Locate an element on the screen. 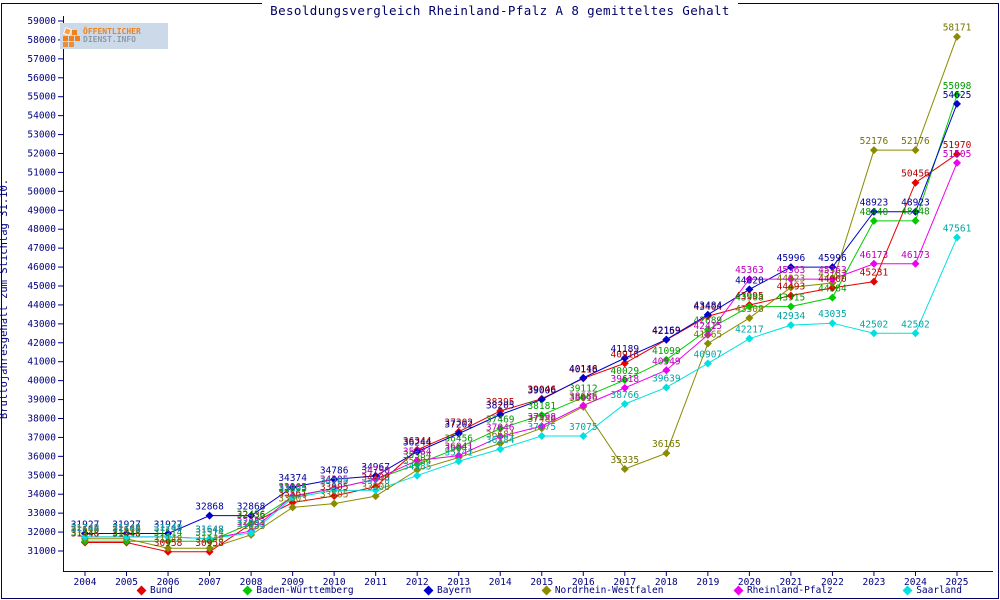 This screenshot has width=1000, height=600. legend-item-baden-w-rttemberg: Baden-Württemberg is located at coordinates (298, 590).